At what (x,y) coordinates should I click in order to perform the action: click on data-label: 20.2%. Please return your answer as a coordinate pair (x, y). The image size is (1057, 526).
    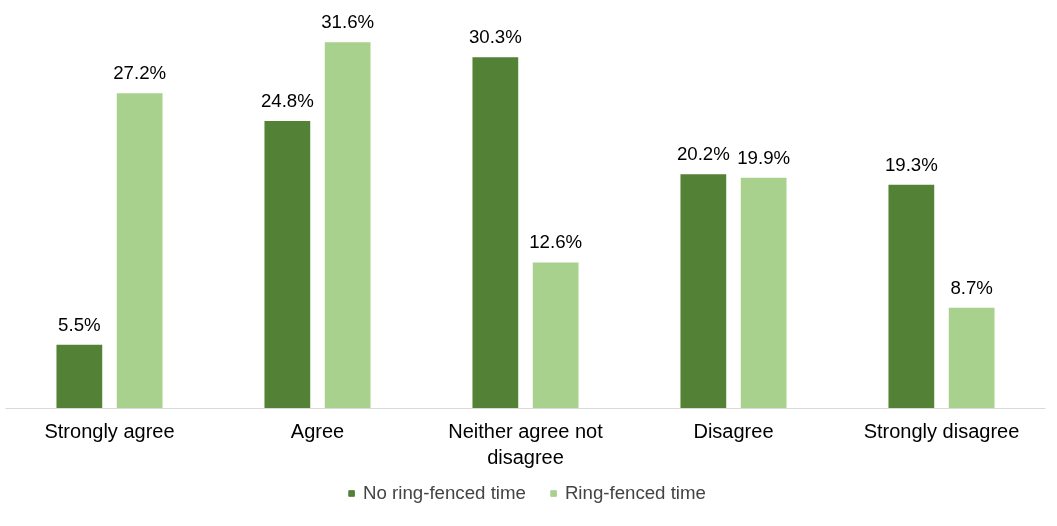
    Looking at the image, I should click on (703, 154).